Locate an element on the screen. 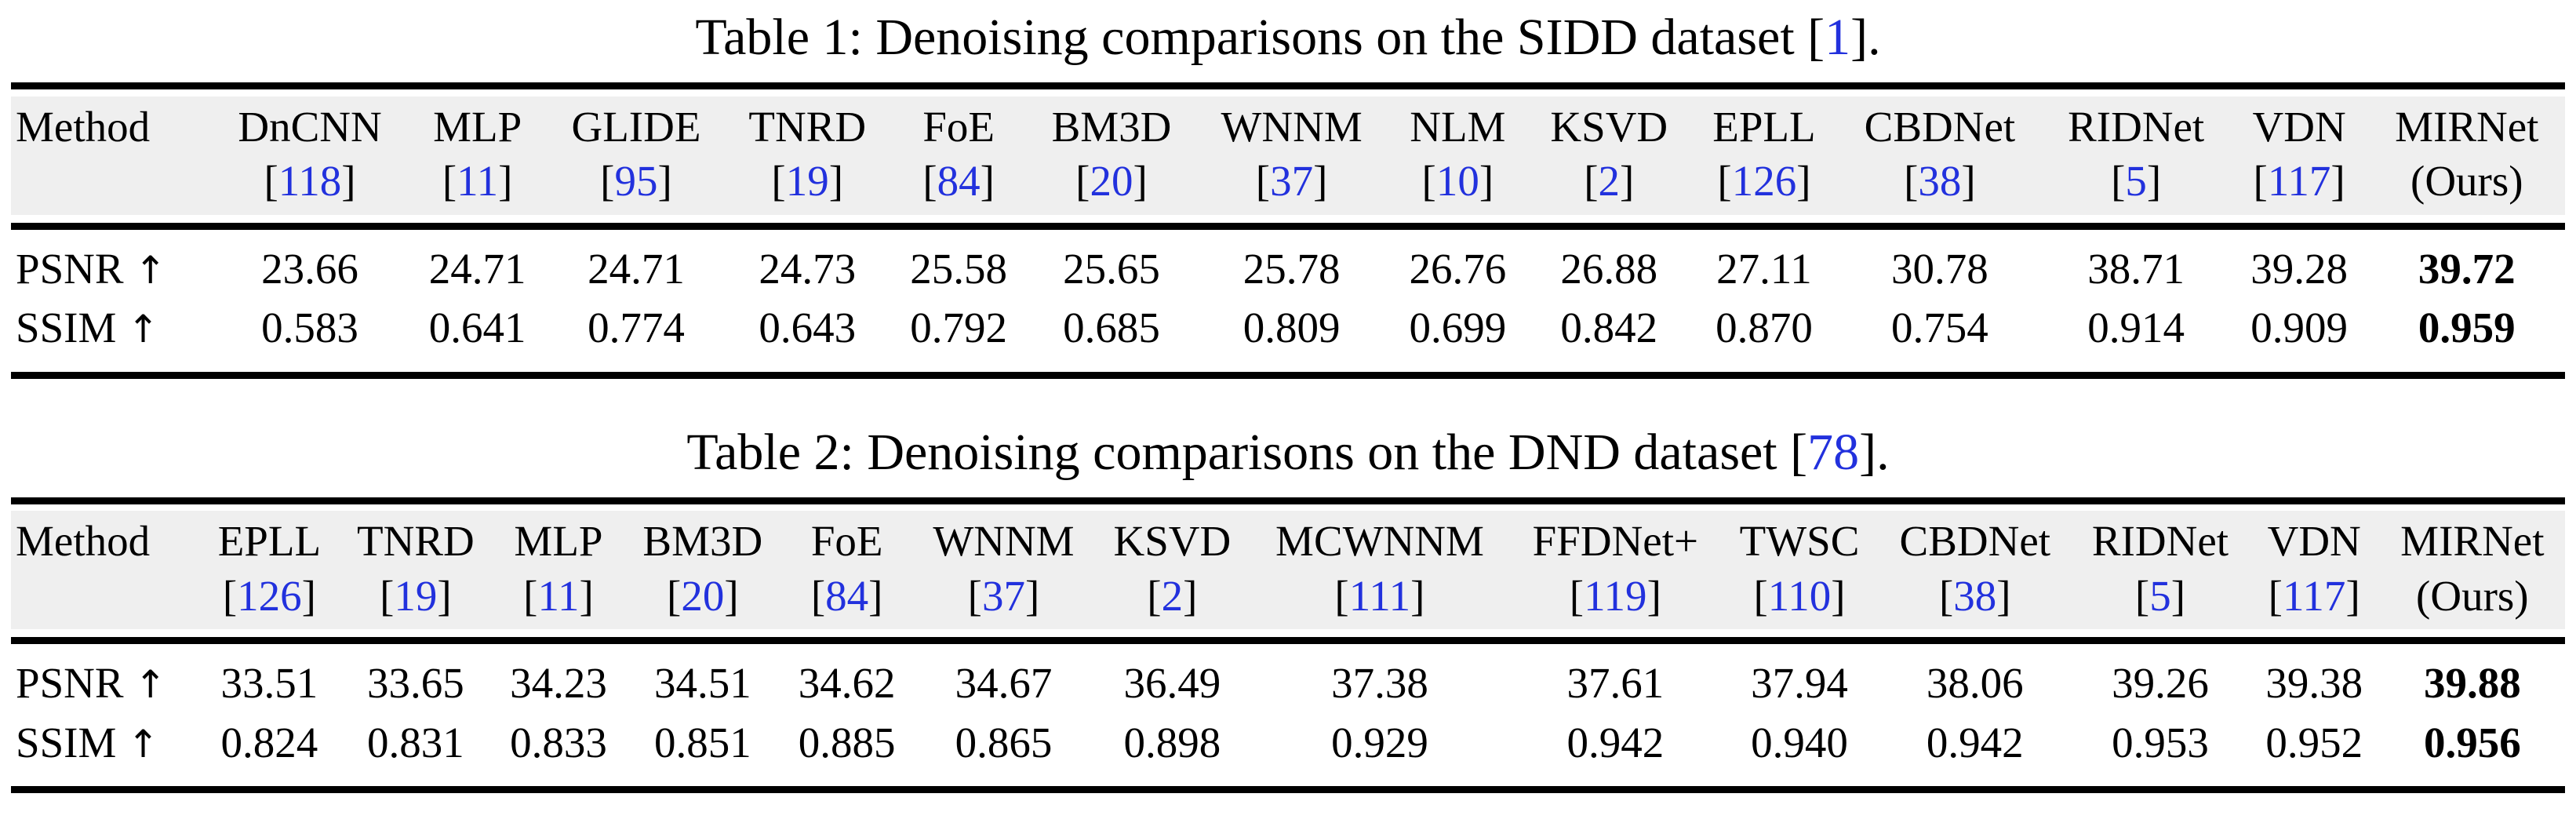  citation-link: 1 is located at coordinates (1838, 38).